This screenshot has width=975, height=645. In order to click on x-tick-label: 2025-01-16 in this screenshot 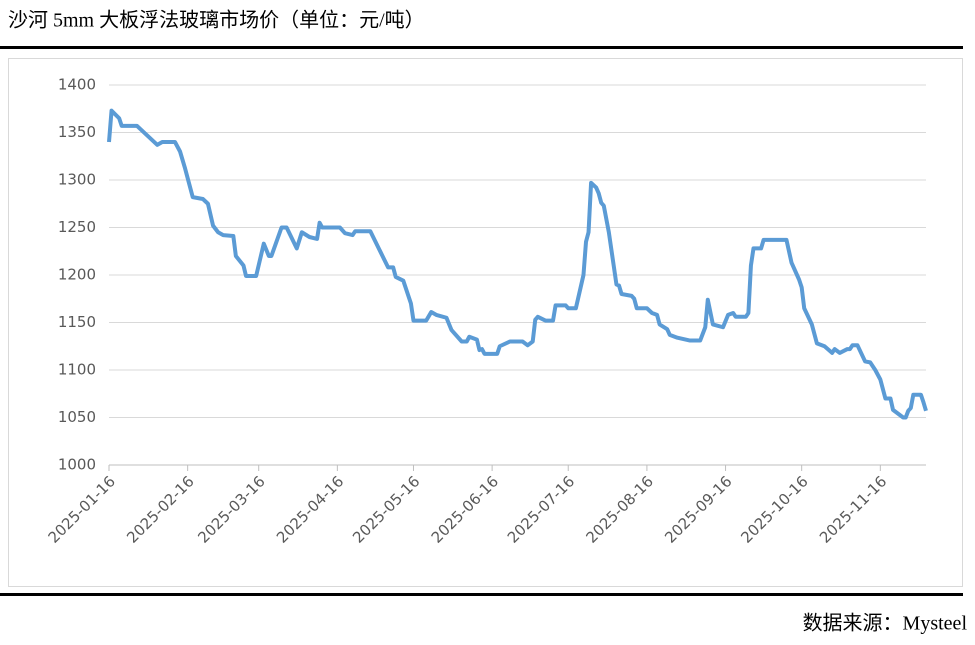, I will do `click(82, 509)`.